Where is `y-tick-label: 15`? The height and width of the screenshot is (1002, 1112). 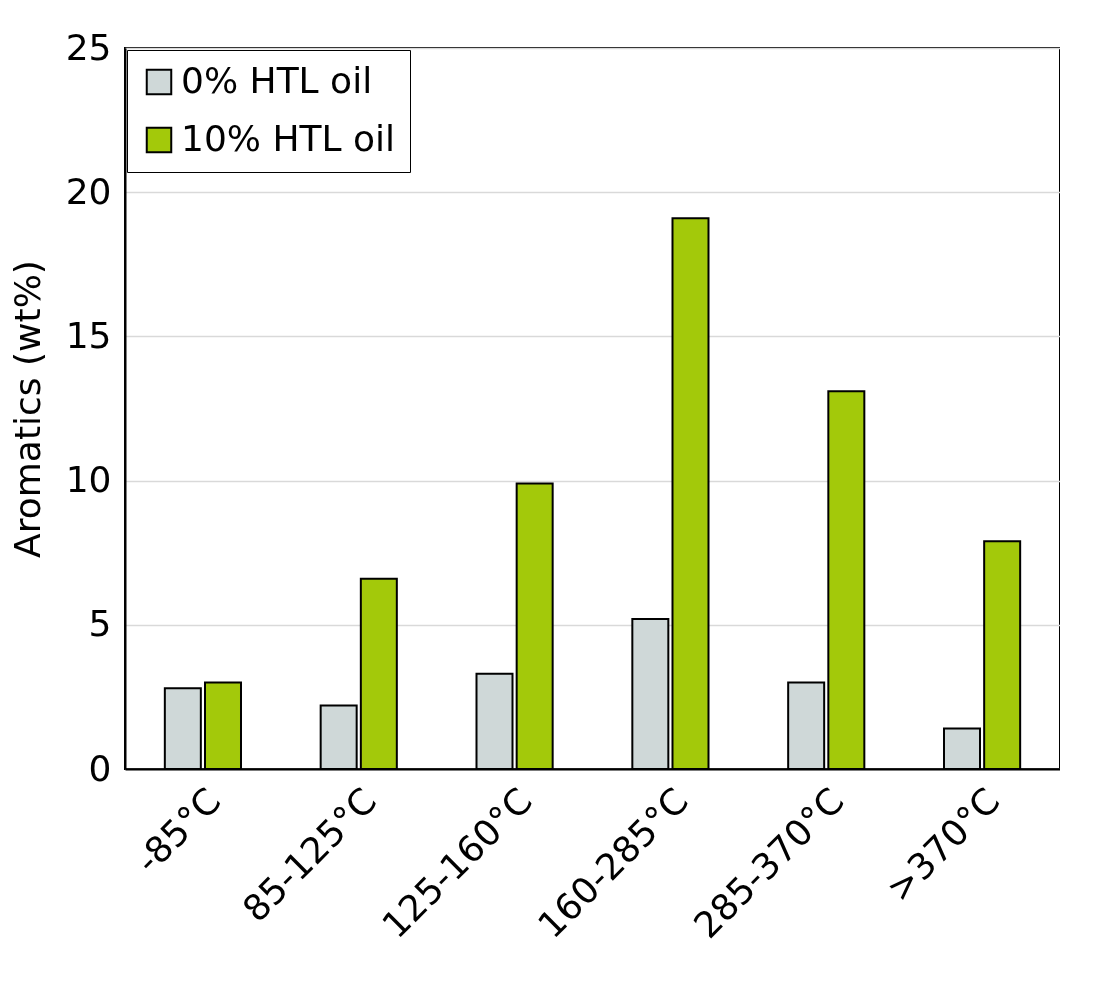
y-tick-label: 15 is located at coordinates (88, 335).